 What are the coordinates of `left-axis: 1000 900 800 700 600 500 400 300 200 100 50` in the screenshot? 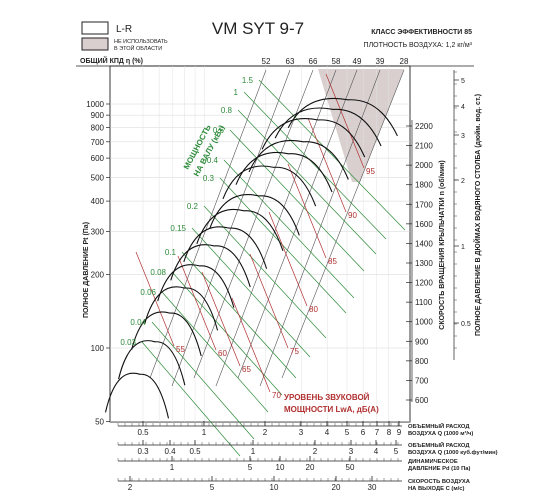 It's located at (98, 263).